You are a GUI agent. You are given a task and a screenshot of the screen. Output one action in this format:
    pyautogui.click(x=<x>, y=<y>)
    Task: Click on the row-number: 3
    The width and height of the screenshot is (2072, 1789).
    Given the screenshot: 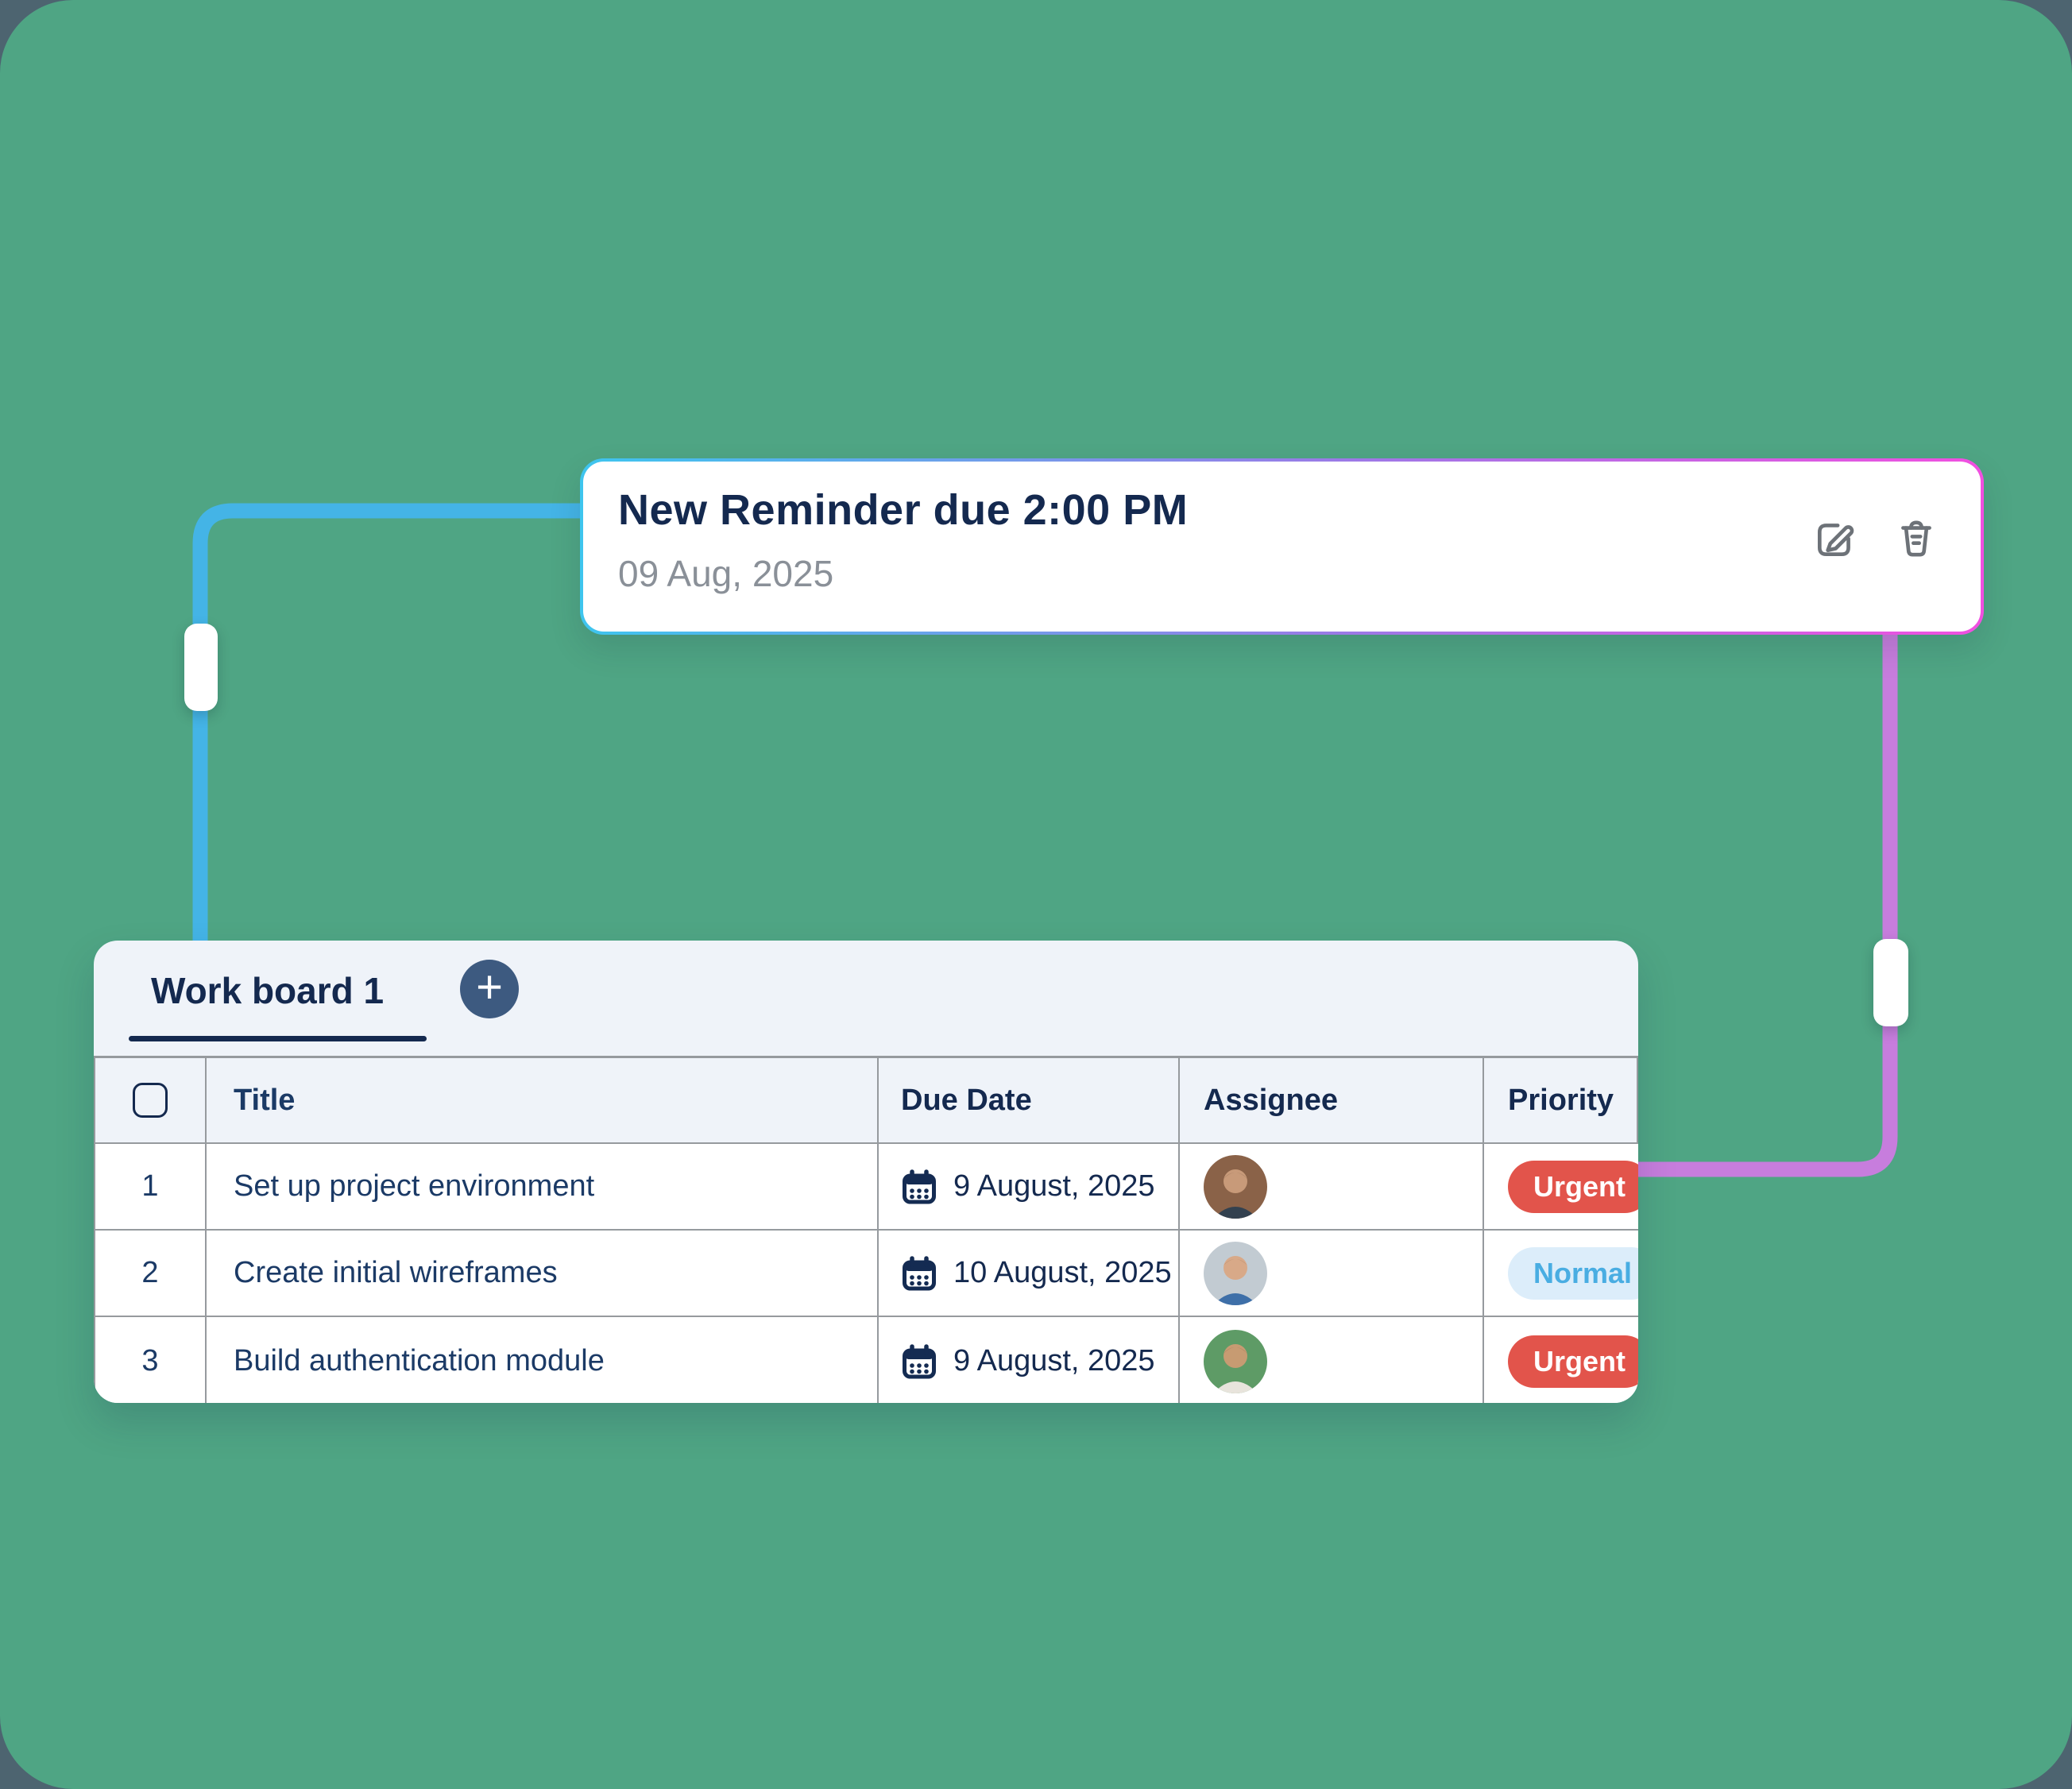 What is the action you would take?
    pyautogui.click(x=150, y=1360)
    